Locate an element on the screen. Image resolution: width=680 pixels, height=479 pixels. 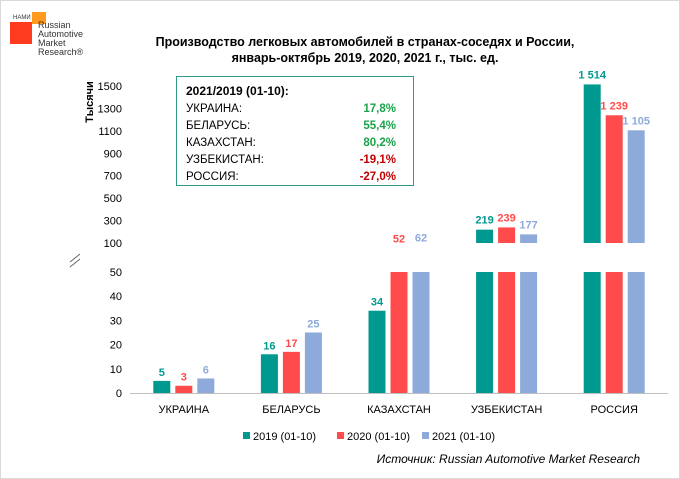
data-label: 1 239 is located at coordinates (614, 106).